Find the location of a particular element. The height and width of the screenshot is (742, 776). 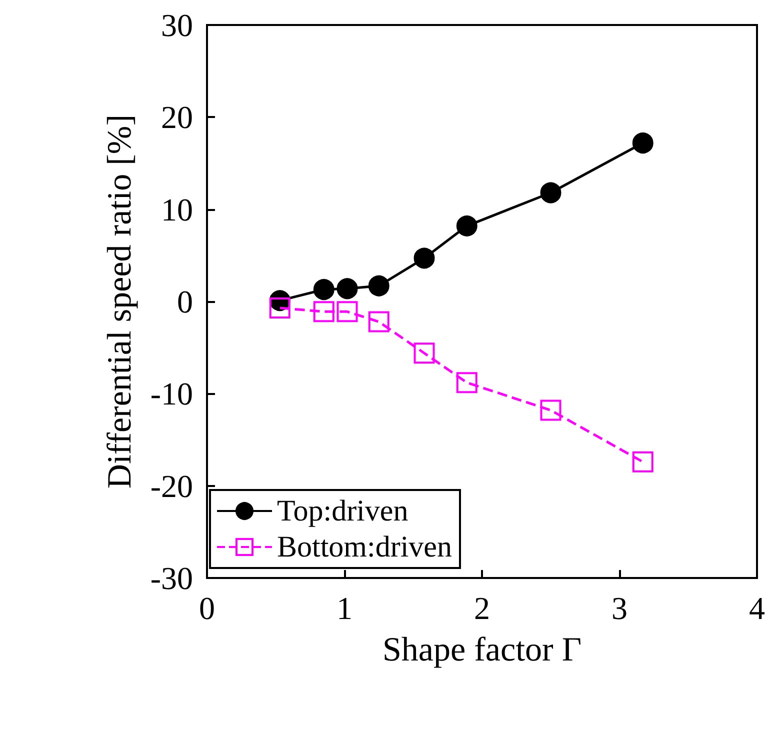

x-tick-label: 4 is located at coordinates (757, 608).